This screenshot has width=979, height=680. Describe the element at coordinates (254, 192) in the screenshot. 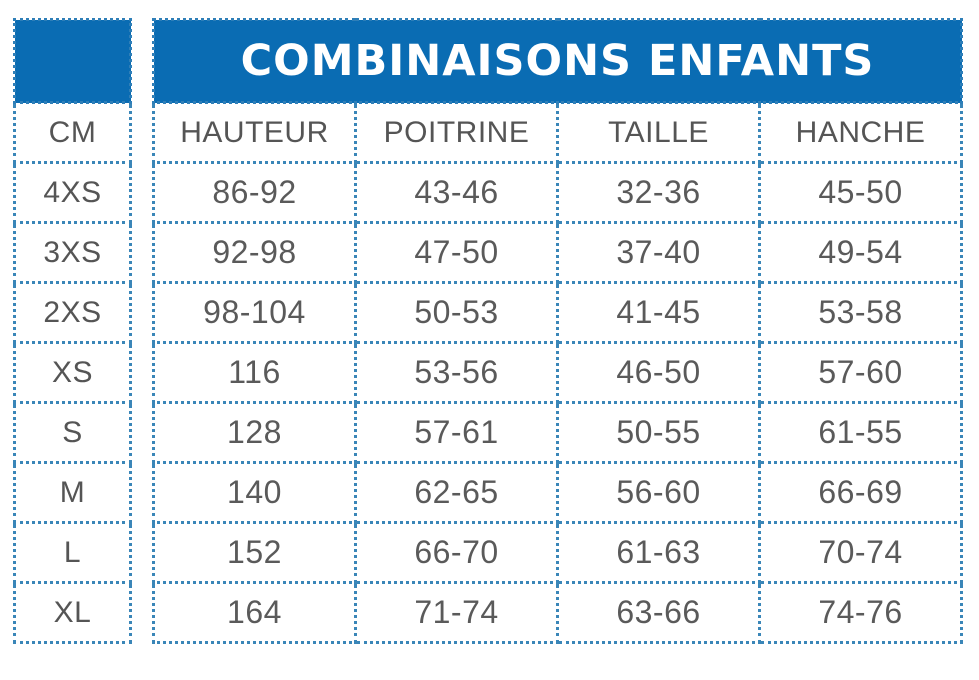

I see `table-cell: 86-92` at that location.